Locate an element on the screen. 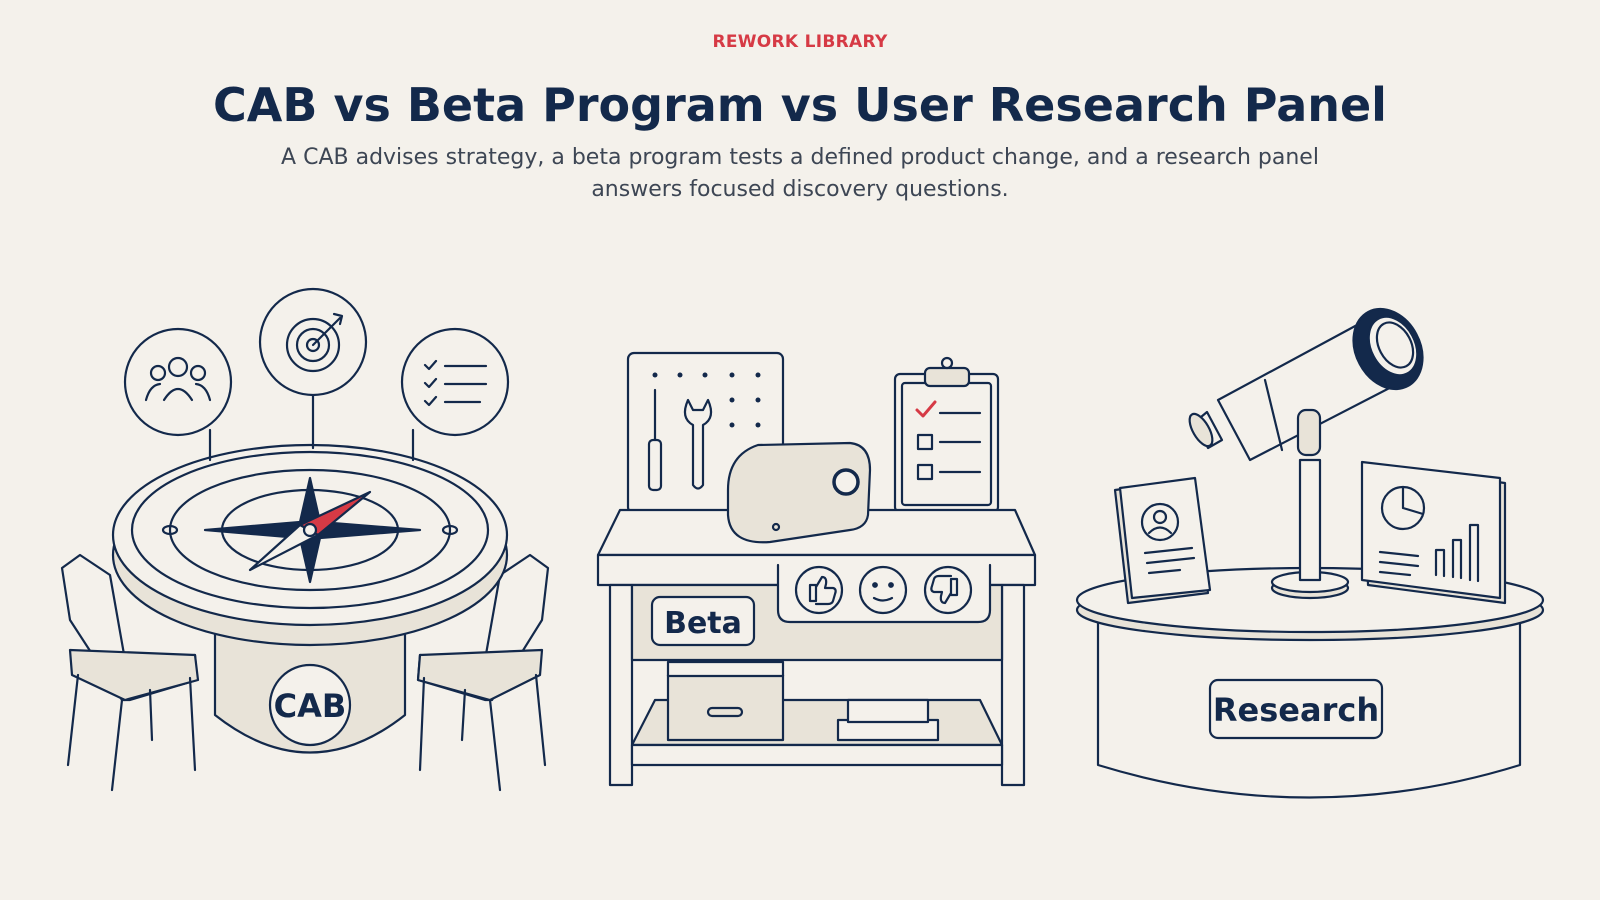 This screenshot has width=1600, height=900. beta-label: Beta is located at coordinates (703, 623).